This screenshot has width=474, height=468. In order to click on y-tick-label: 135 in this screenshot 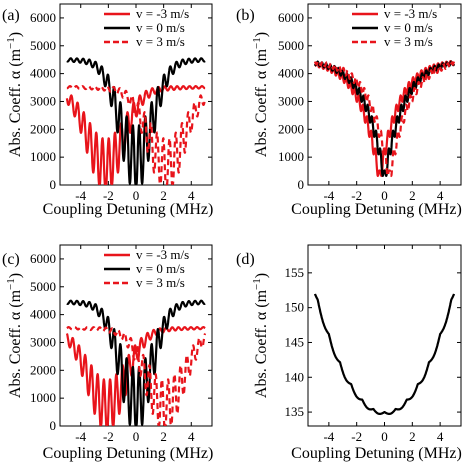, I will do `click(295, 411)`.